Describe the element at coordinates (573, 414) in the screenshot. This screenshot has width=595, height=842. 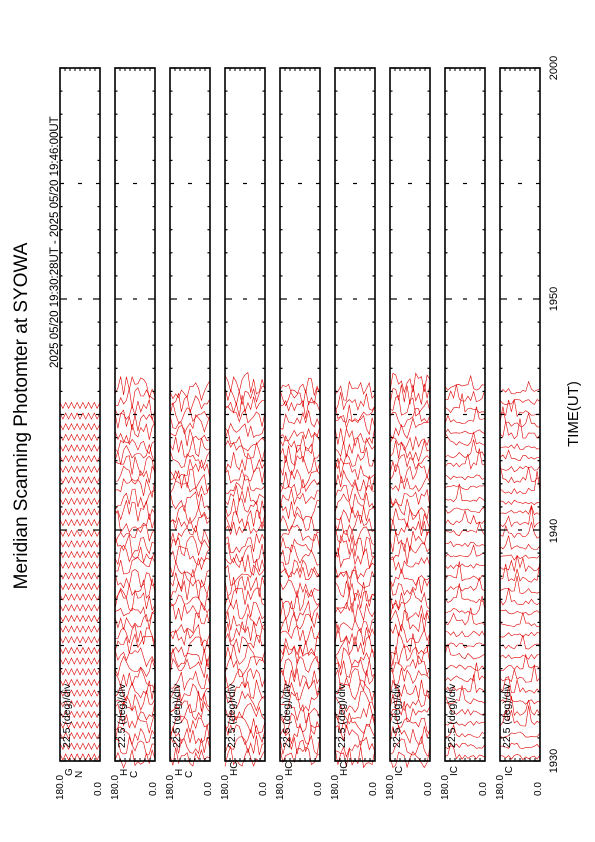
I see `x-axis-label: TIME(UT)` at that location.